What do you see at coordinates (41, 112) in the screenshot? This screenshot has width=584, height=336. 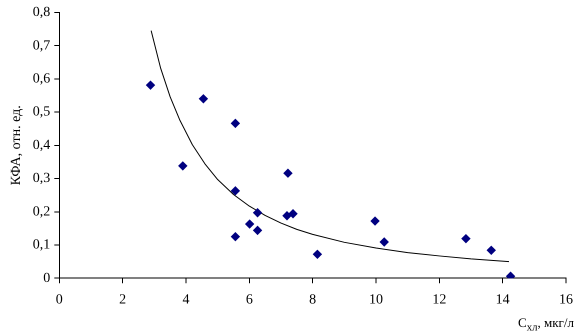 I see `y-tick-label: 0,5` at bounding box center [41, 112].